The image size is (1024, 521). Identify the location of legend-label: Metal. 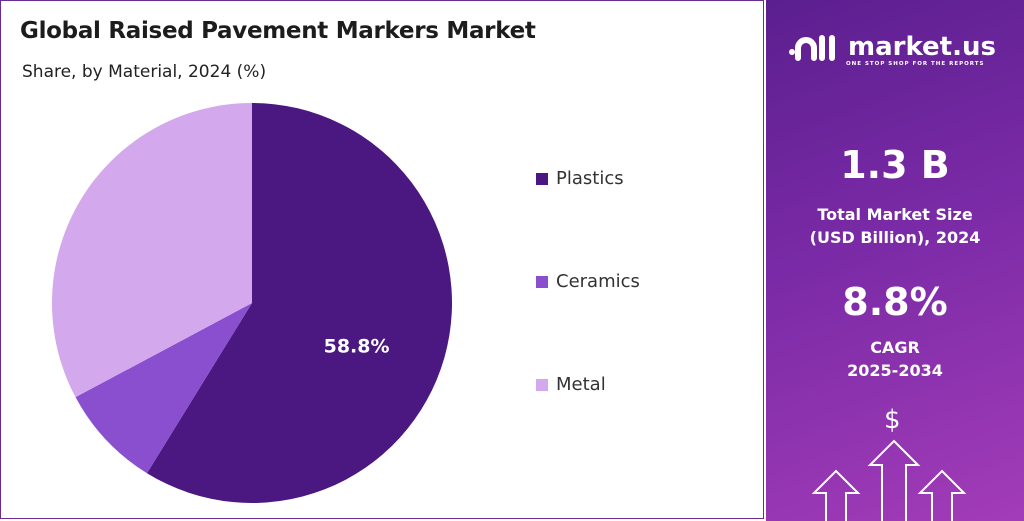
(581, 384).